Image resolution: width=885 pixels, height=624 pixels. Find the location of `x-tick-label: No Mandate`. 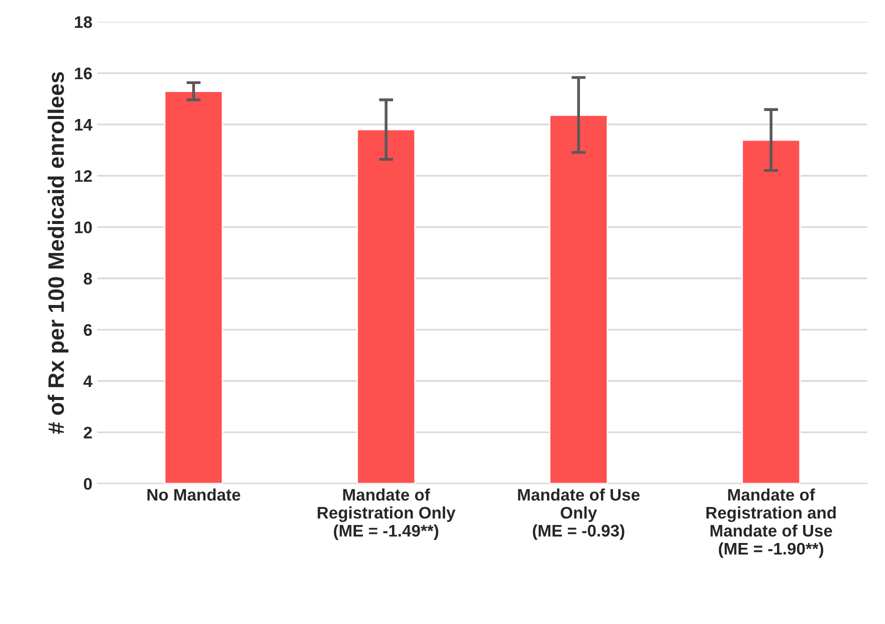

x-tick-label: No Mandate is located at coordinates (193, 494).